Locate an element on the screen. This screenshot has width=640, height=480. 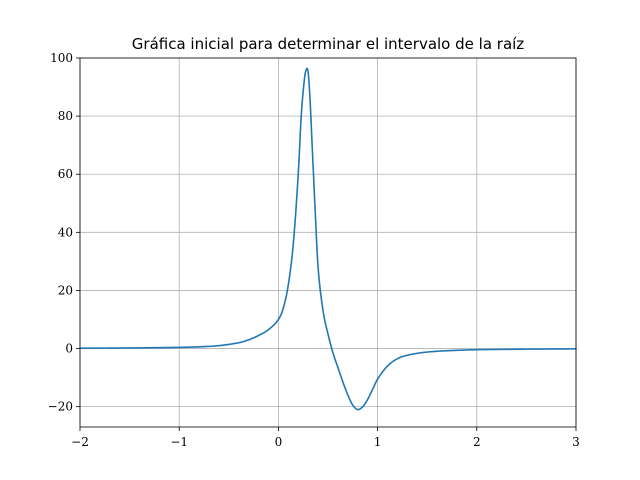
y-tick-label: 80 is located at coordinates (65, 116).